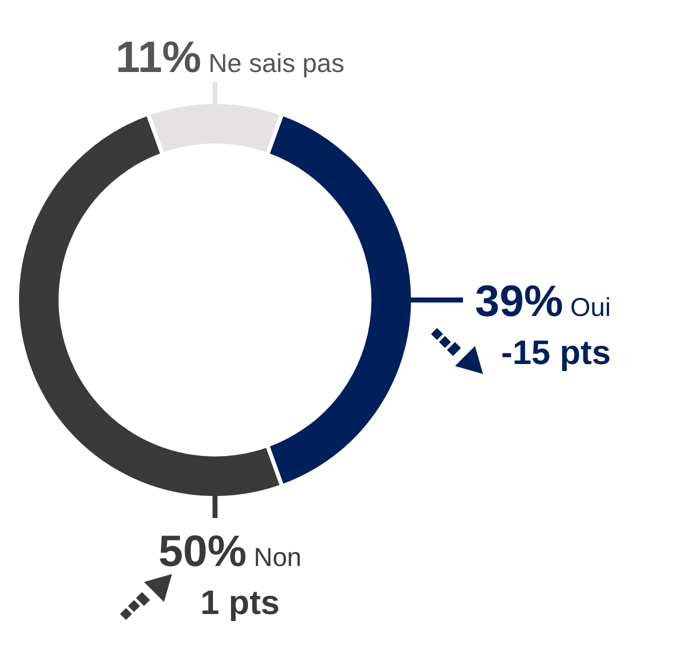 This screenshot has height=666, width=675. Describe the element at coordinates (202, 551) in the screenshot. I see `data-label: 50%` at that location.